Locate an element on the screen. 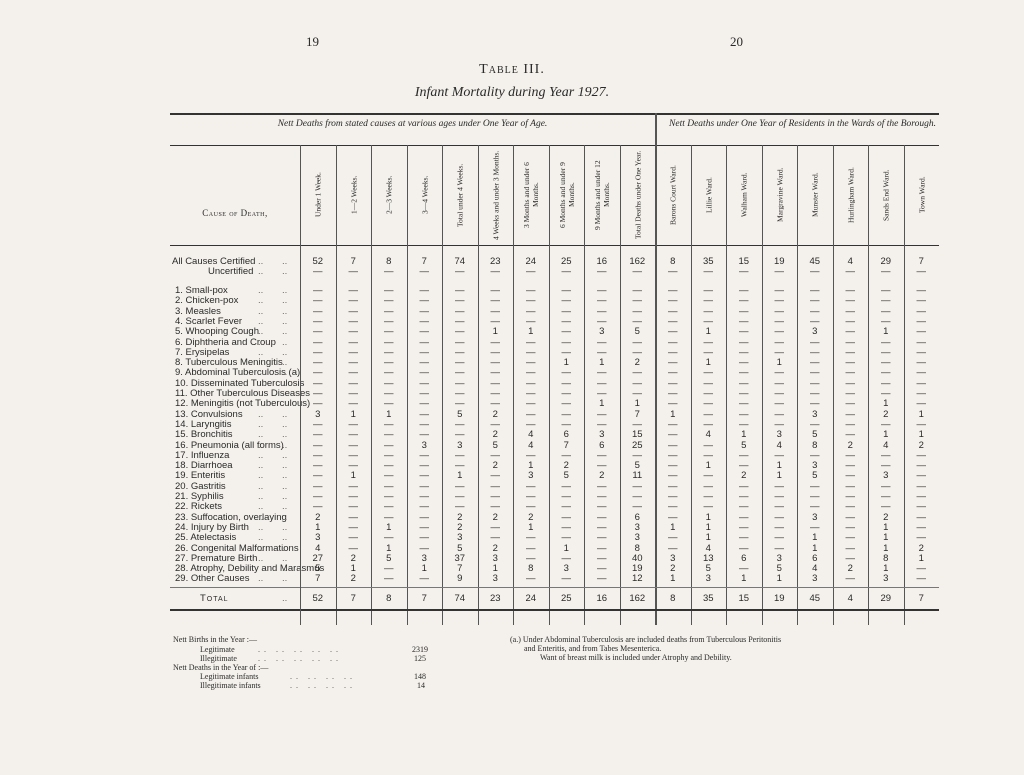  cause: 10. Disseminated Tuberculosis is located at coordinates (240, 383).